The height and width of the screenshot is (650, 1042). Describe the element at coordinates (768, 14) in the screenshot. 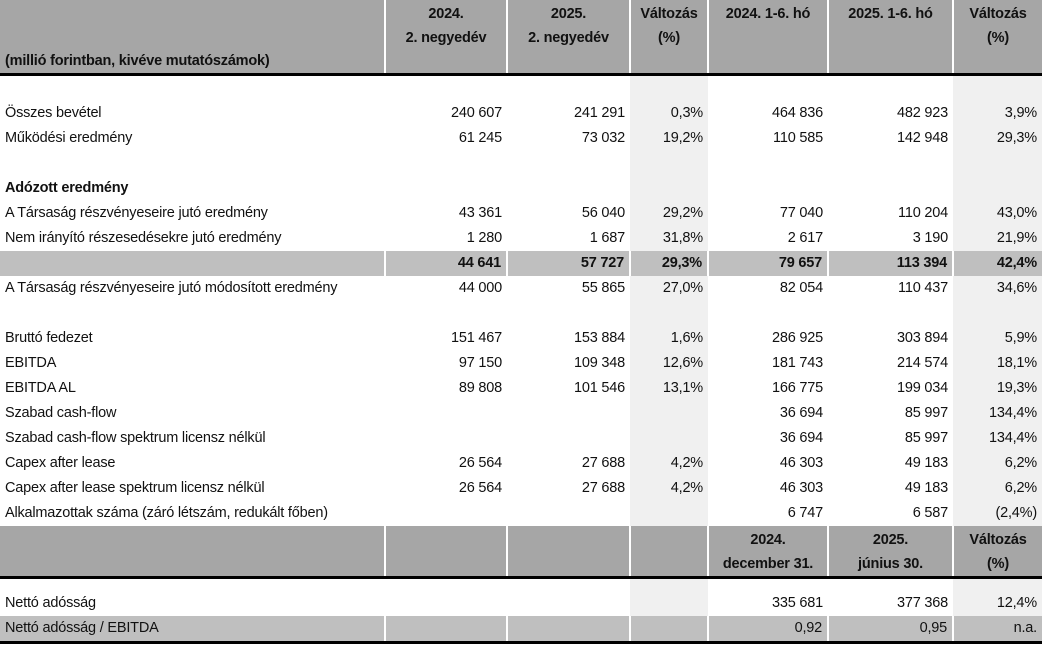

I see `column-header-line: 2024. 1-6. hó` at that location.